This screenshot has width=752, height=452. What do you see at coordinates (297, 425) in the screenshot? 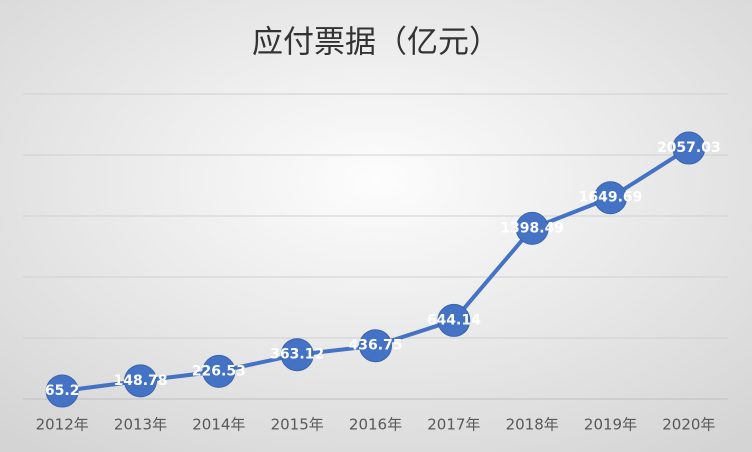
I see `x-tick-label: 2015年` at bounding box center [297, 425].